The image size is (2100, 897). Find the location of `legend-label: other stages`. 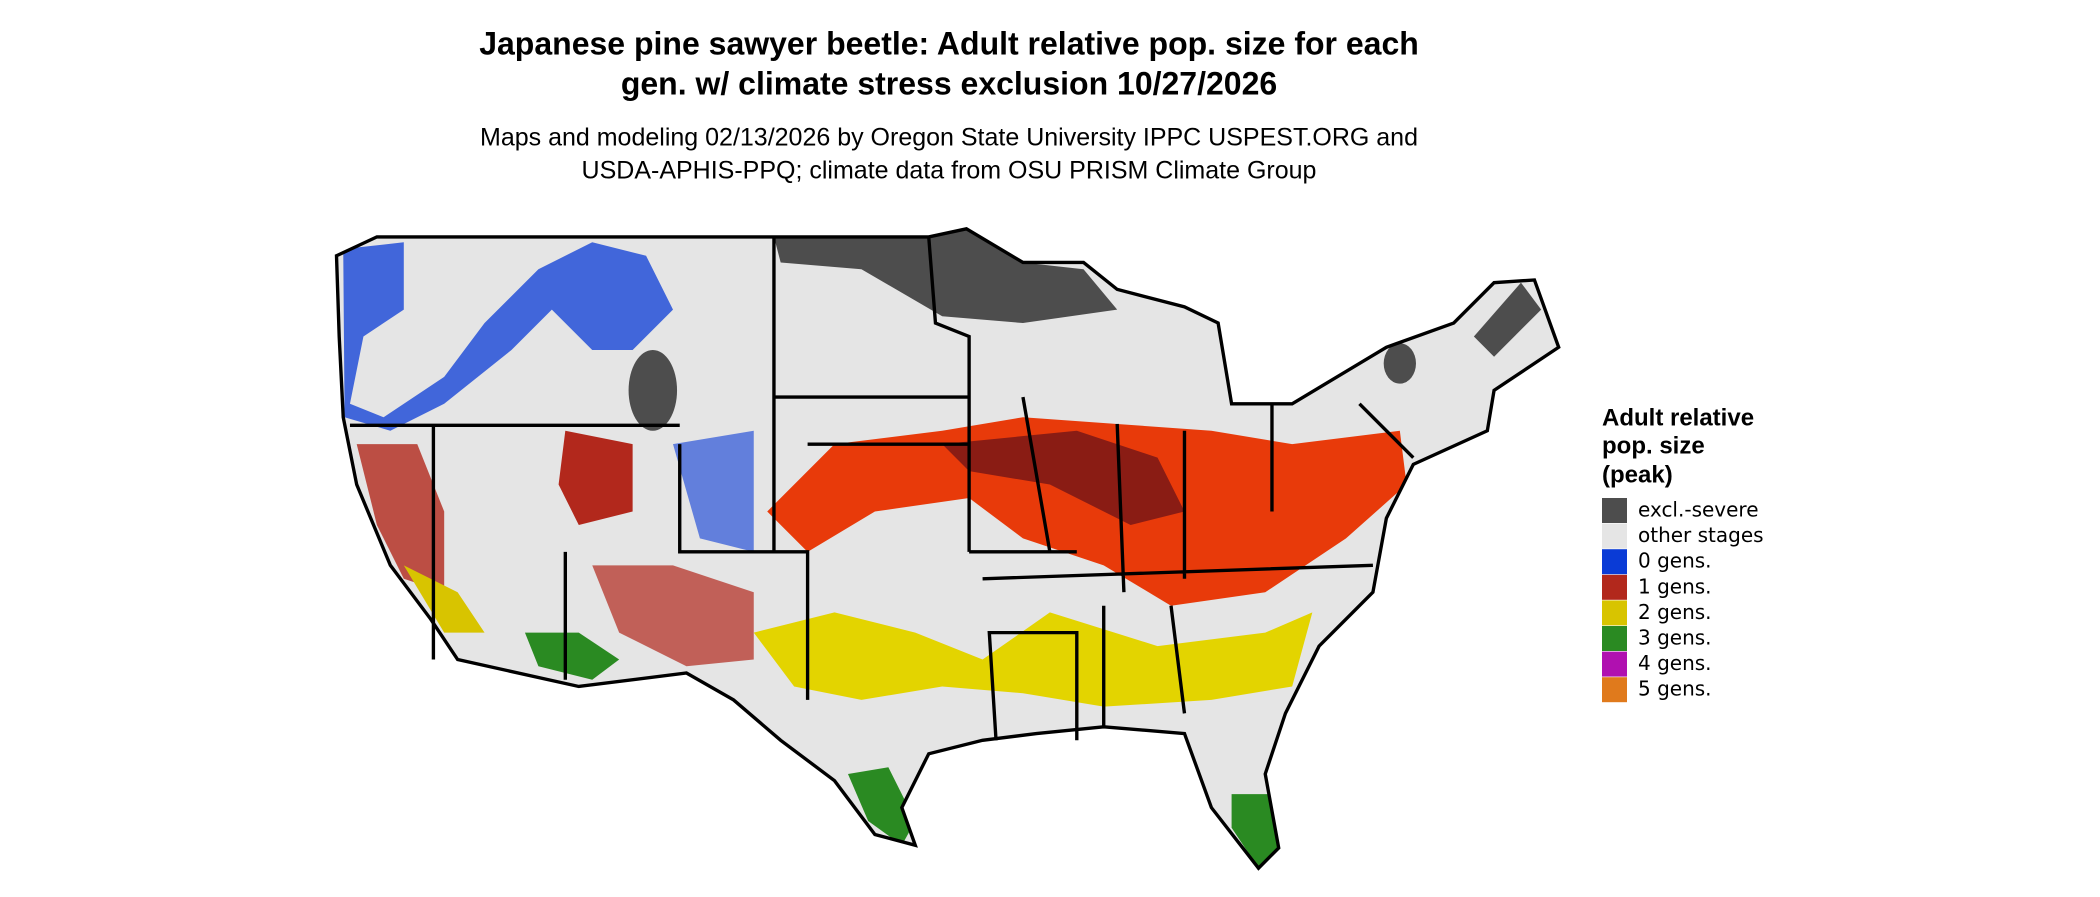

legend-label: other stages is located at coordinates (1701, 535).